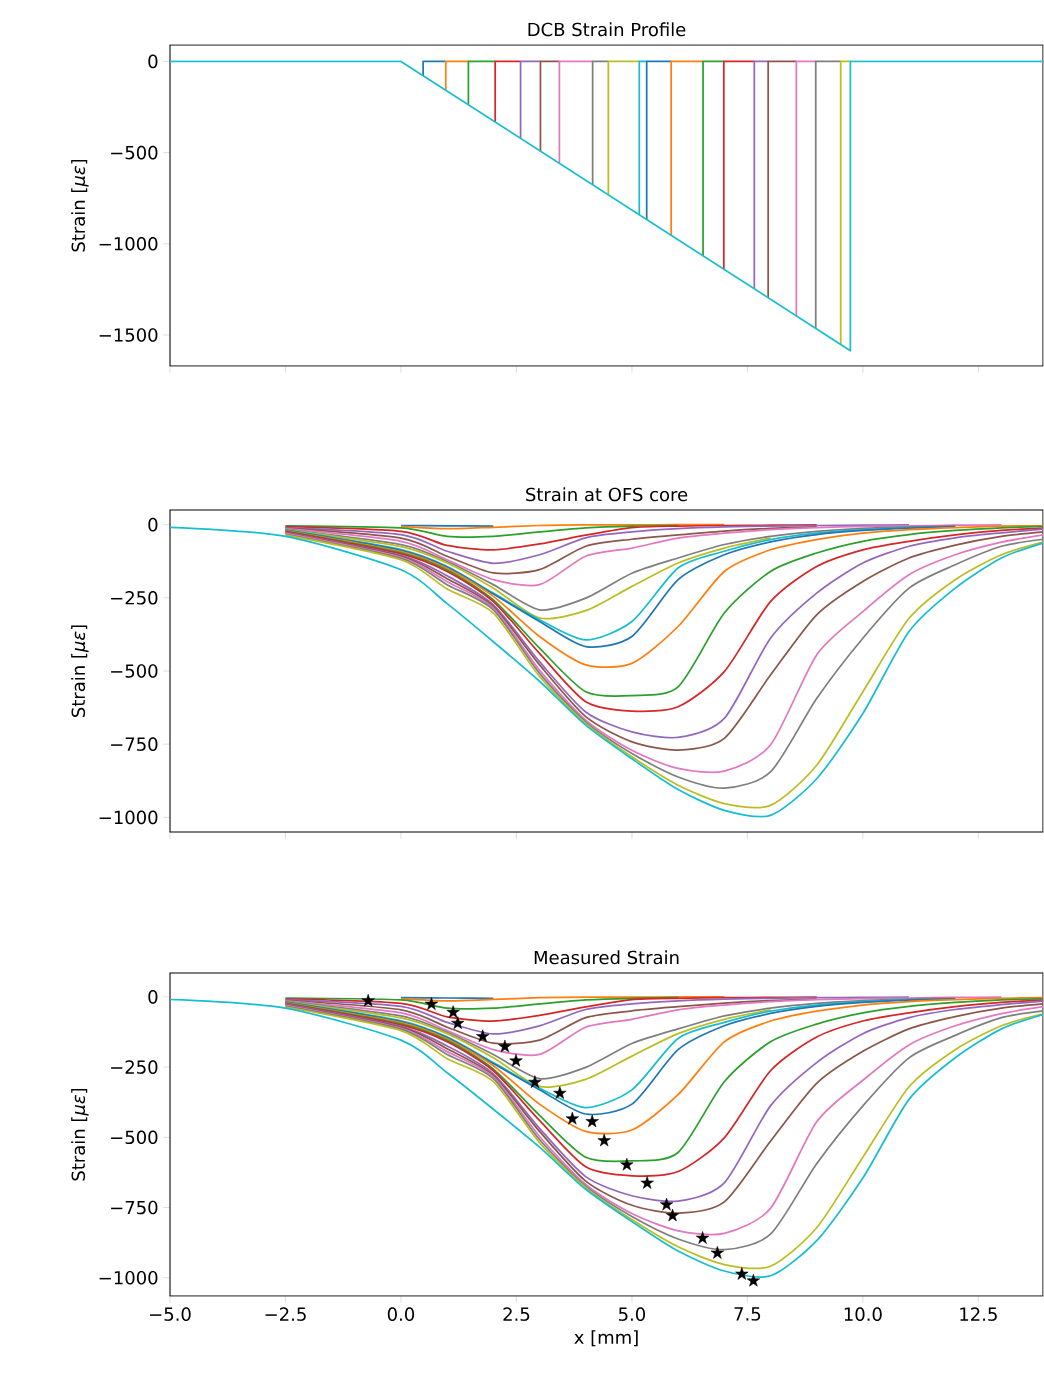 This screenshot has height=1374, width=1044. Describe the element at coordinates (747, 1314) in the screenshot. I see `x-tick-label: 7.5` at that location.